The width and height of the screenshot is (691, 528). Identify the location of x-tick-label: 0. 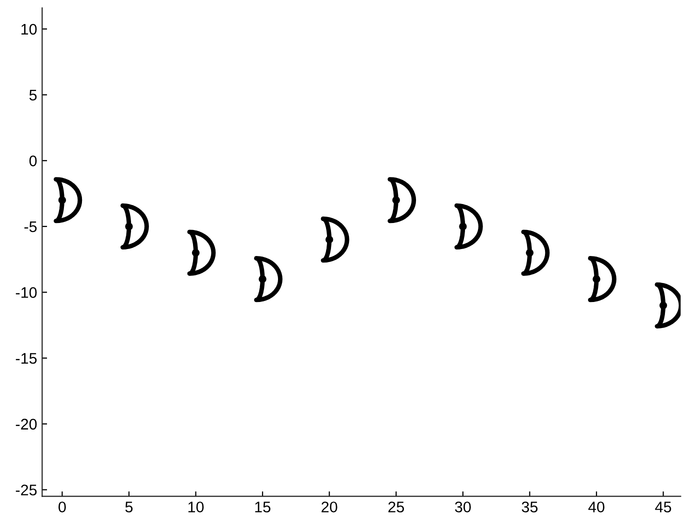
(62, 507).